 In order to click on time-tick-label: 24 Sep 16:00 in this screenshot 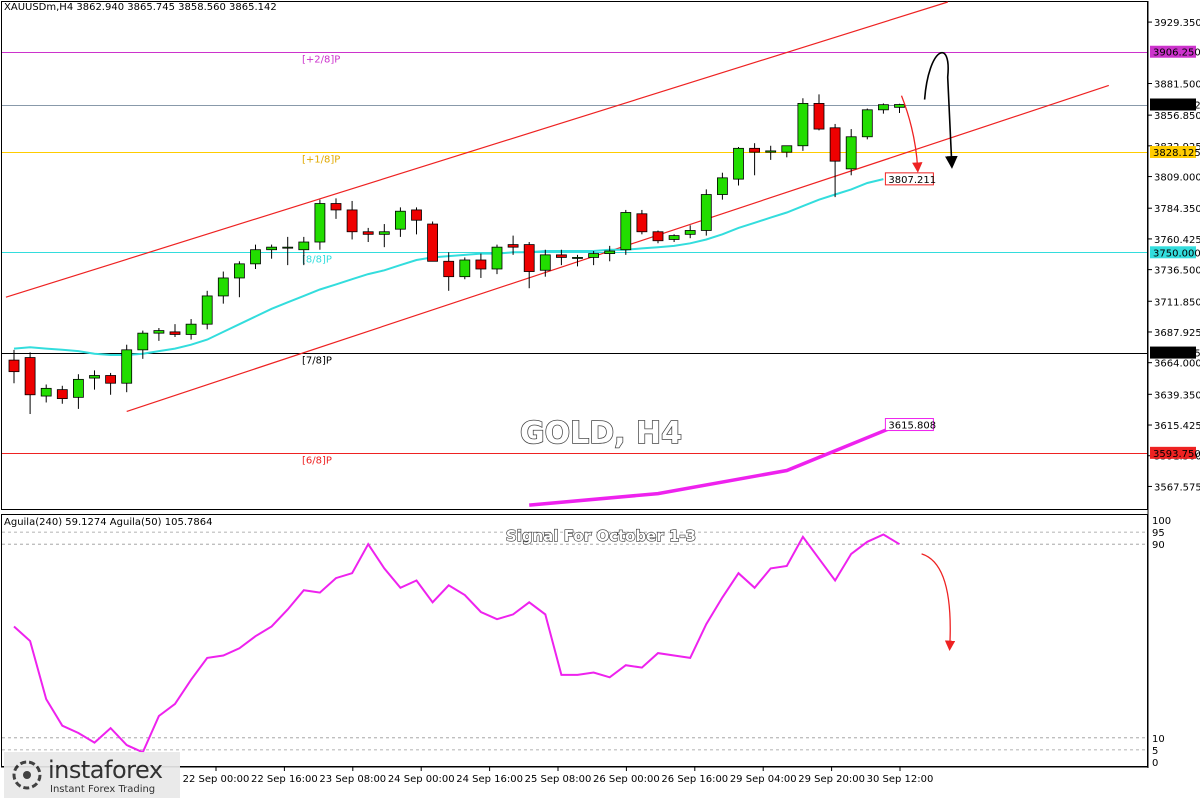, I will do `click(489, 779)`.